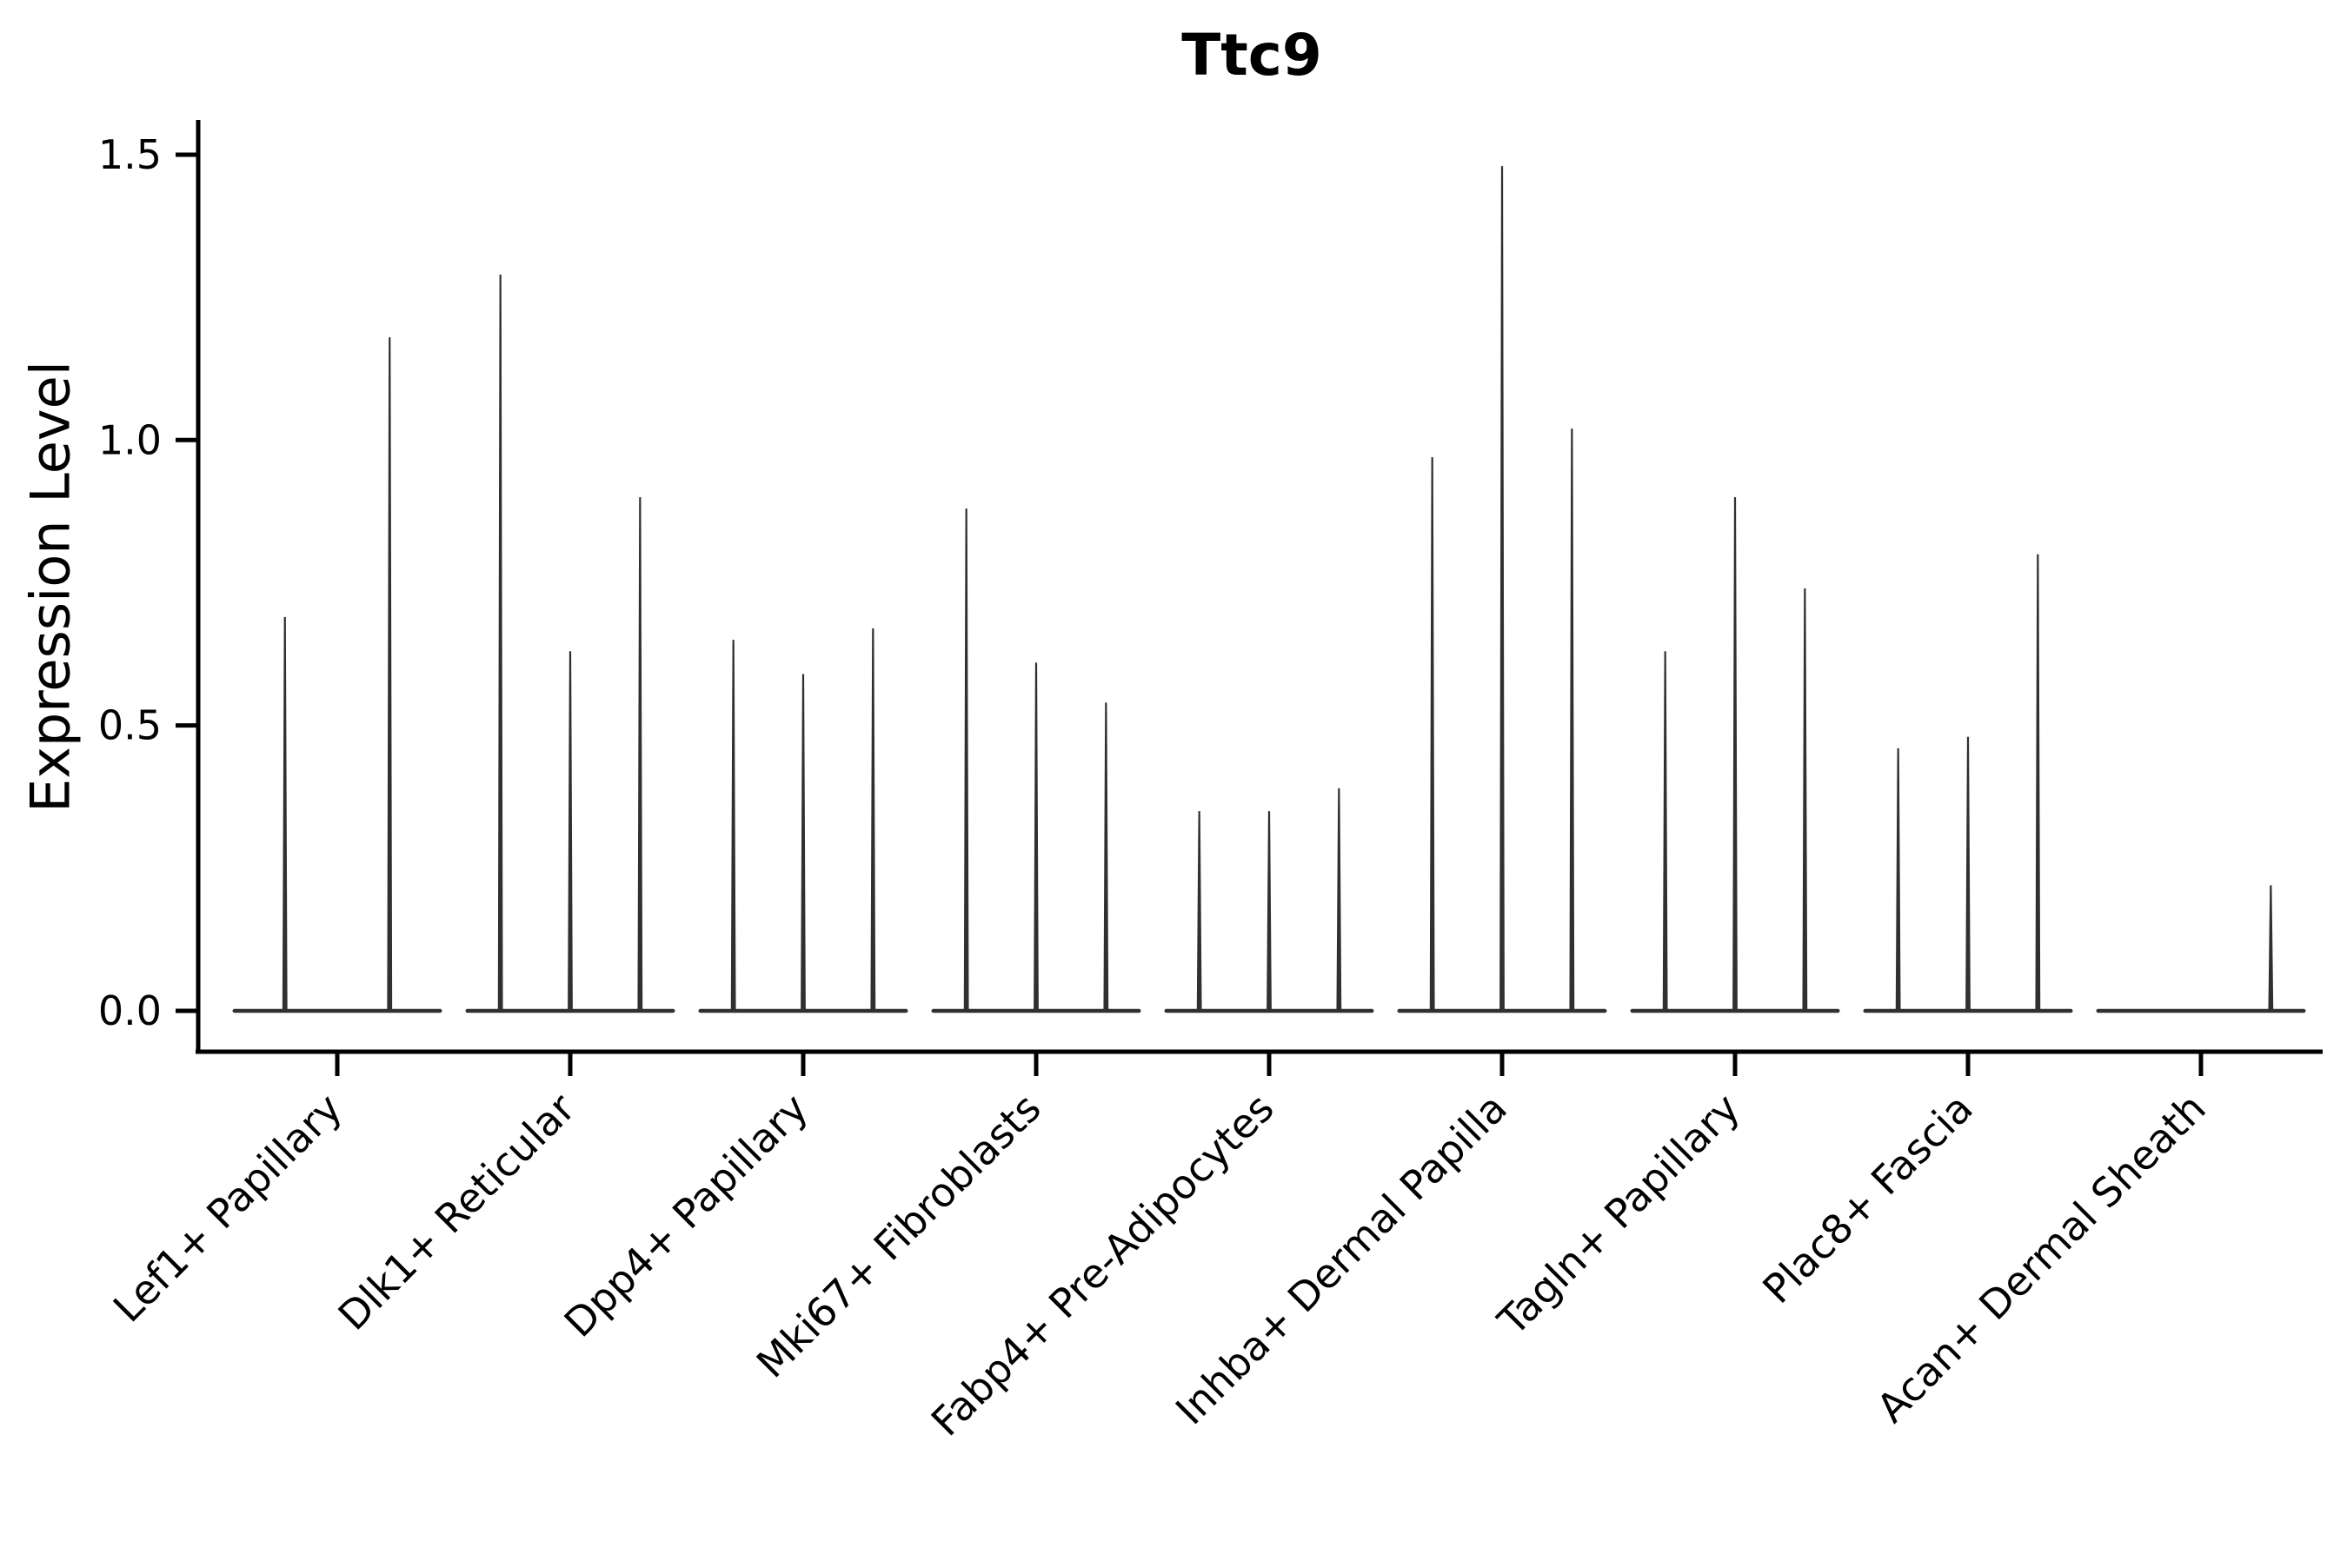 The height and width of the screenshot is (1568, 2347). I want to click on y-axis-label: Expression Level, so click(51, 587).